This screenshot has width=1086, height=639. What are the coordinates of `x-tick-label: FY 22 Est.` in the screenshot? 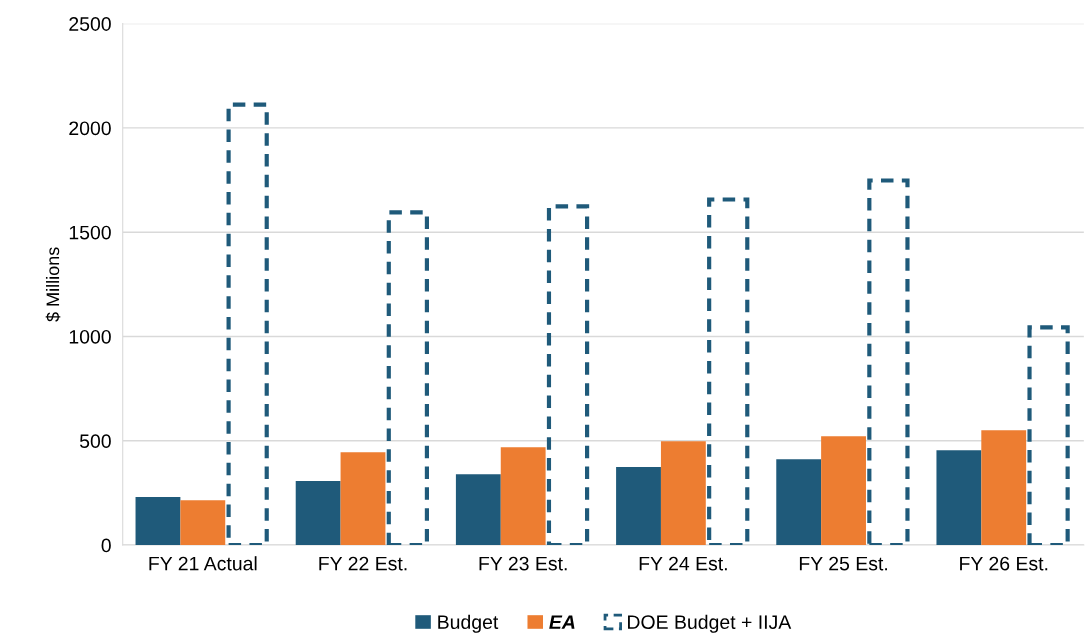 It's located at (363, 563).